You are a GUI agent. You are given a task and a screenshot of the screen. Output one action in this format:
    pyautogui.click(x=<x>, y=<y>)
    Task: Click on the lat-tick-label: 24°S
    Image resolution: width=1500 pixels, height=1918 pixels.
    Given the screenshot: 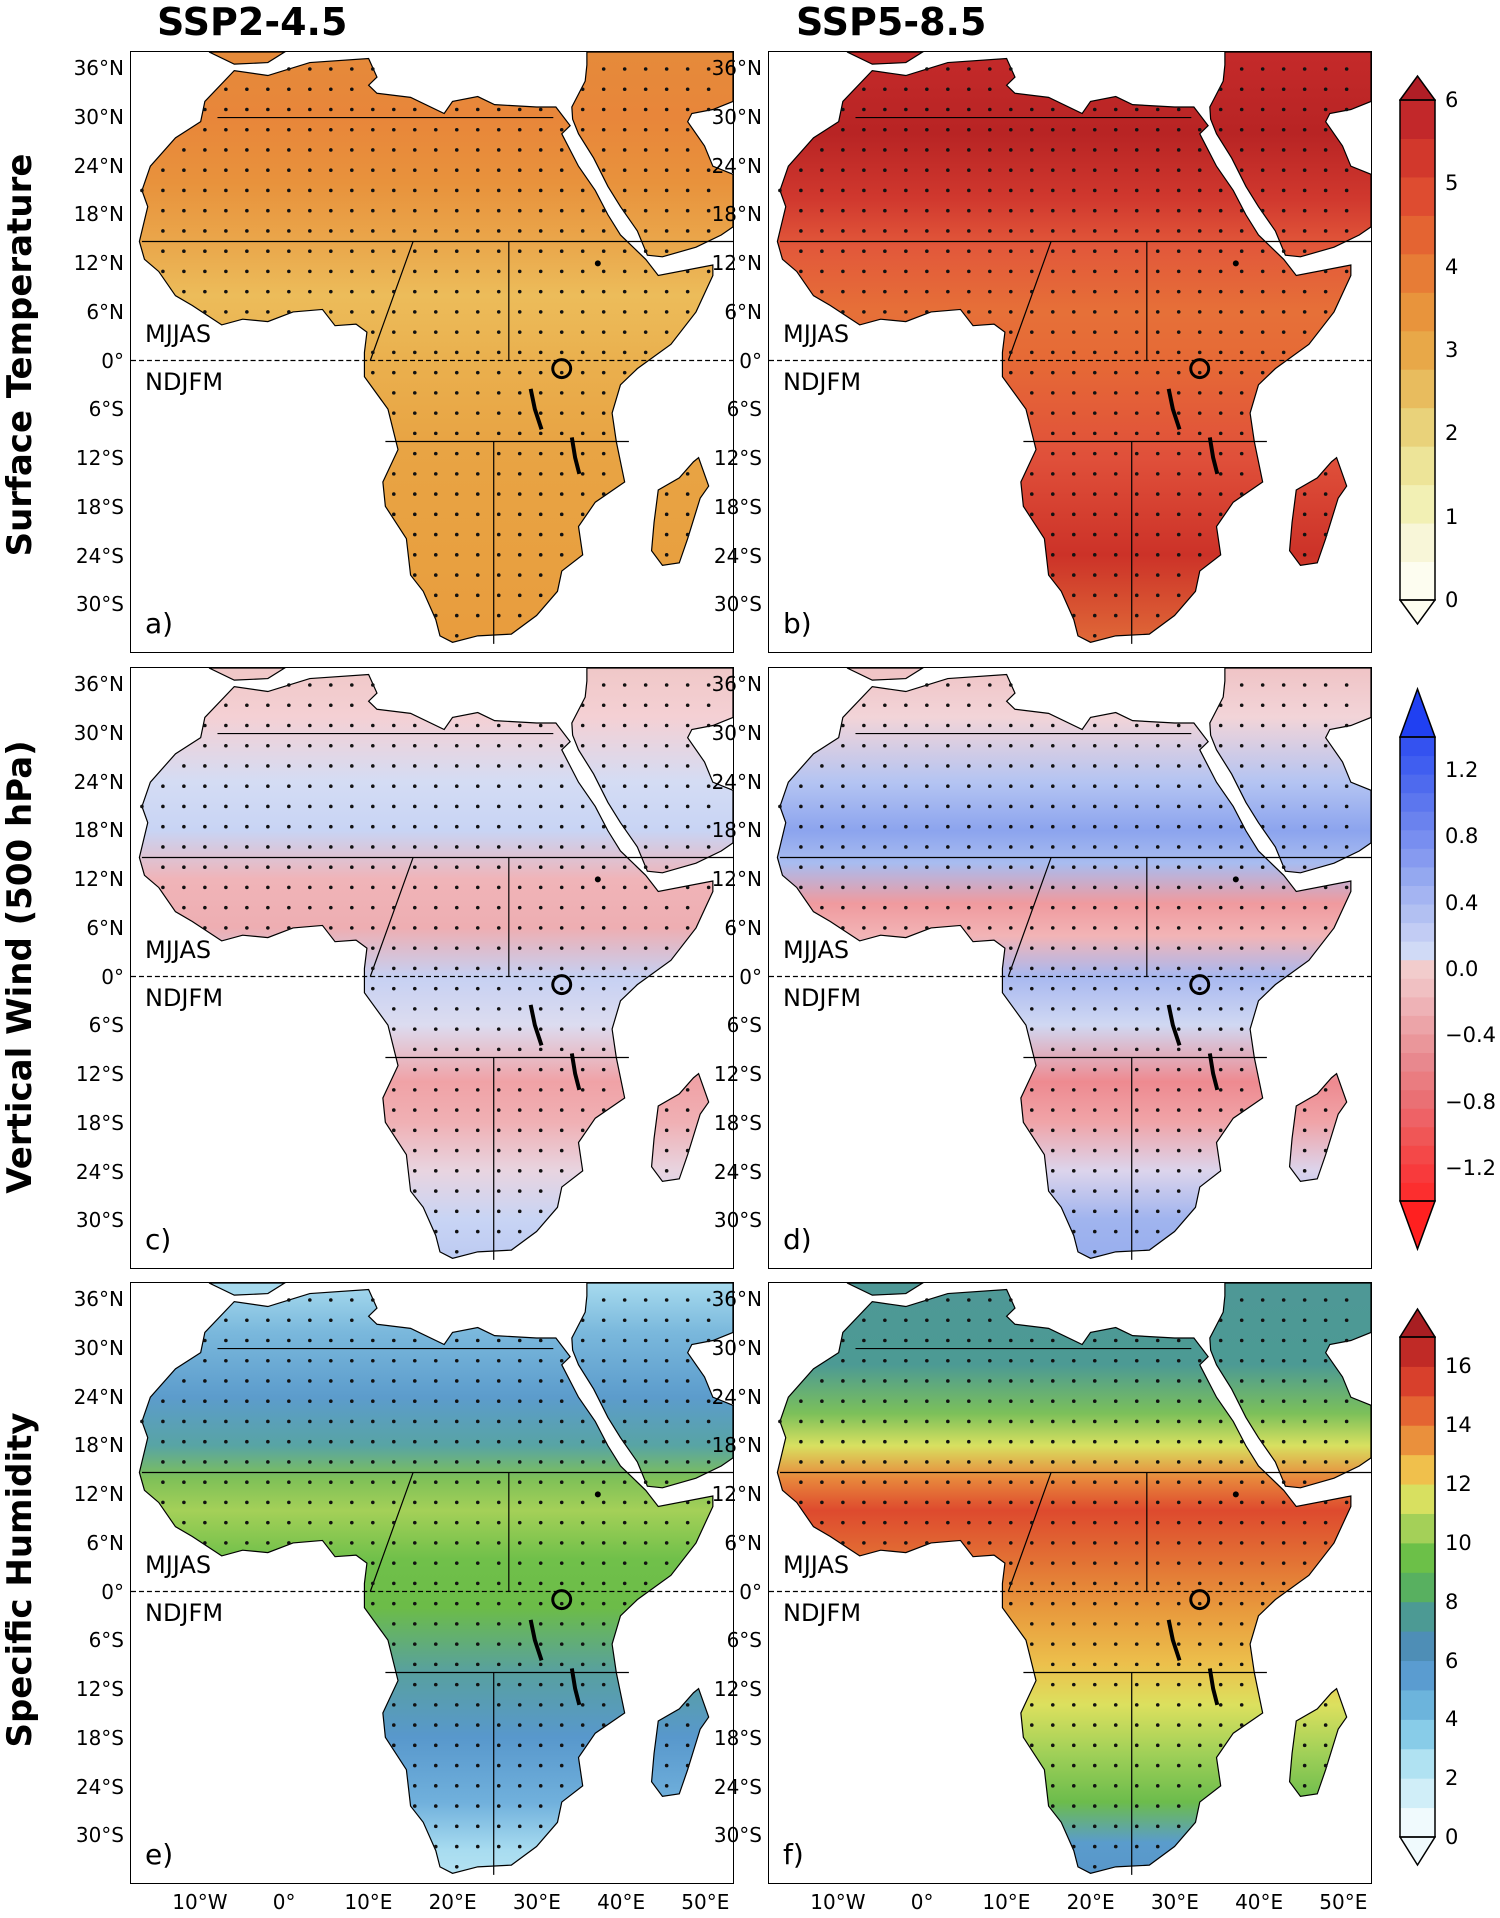 What is the action you would take?
    pyautogui.click(x=99, y=1786)
    